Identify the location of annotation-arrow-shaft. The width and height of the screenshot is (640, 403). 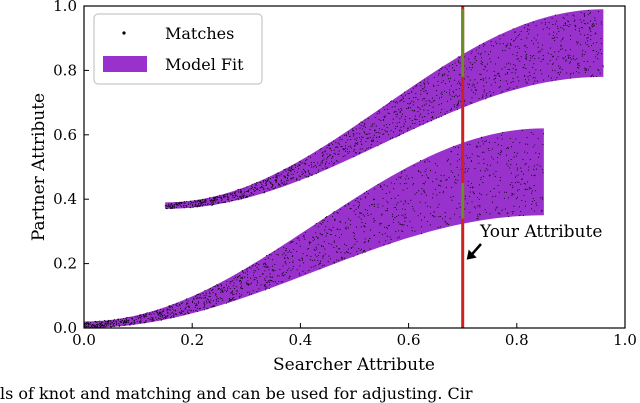
(476, 249).